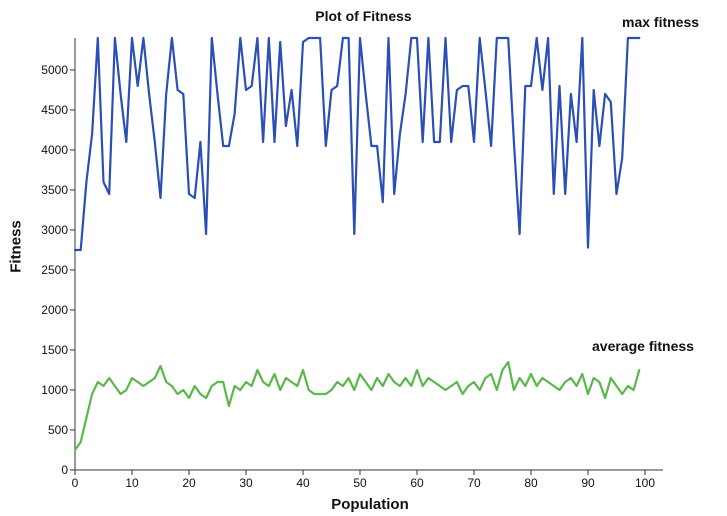  I want to click on series-label-average-fitness: average fitness, so click(643, 346).